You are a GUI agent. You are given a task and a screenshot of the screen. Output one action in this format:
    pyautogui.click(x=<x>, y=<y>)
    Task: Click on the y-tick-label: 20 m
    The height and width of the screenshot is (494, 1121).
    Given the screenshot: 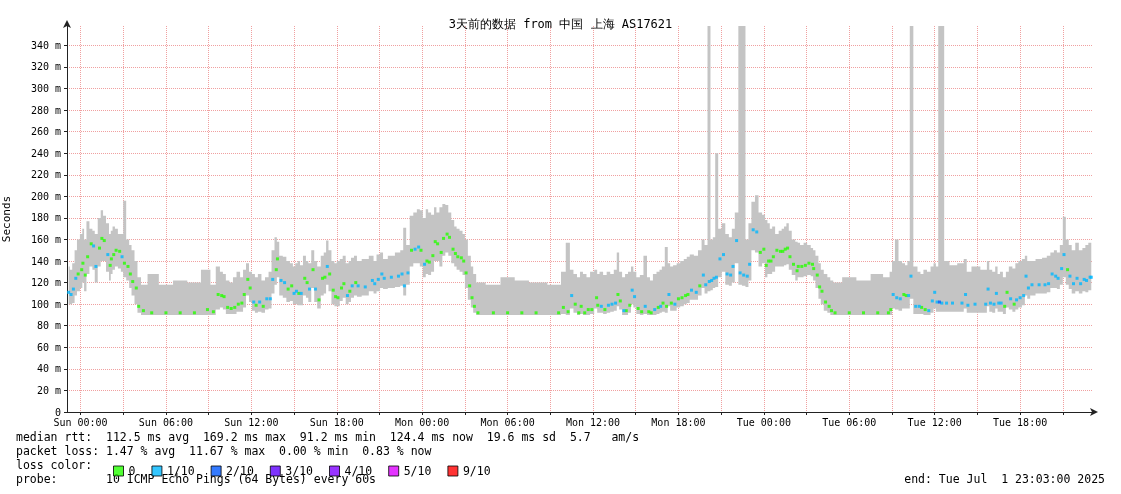 What is the action you would take?
    pyautogui.click(x=48, y=390)
    